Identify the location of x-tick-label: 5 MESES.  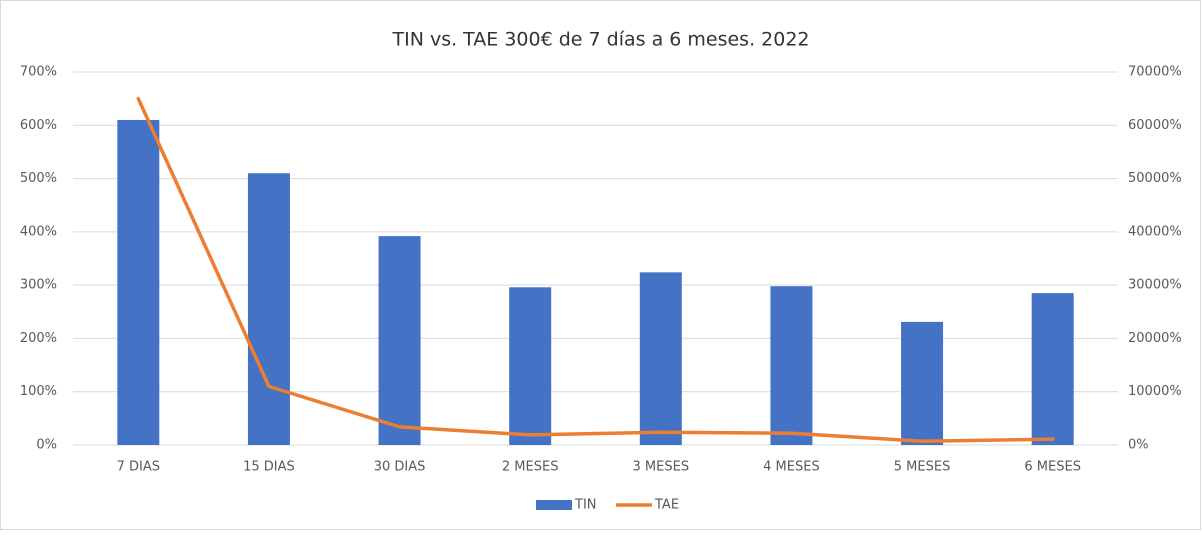
(922, 467).